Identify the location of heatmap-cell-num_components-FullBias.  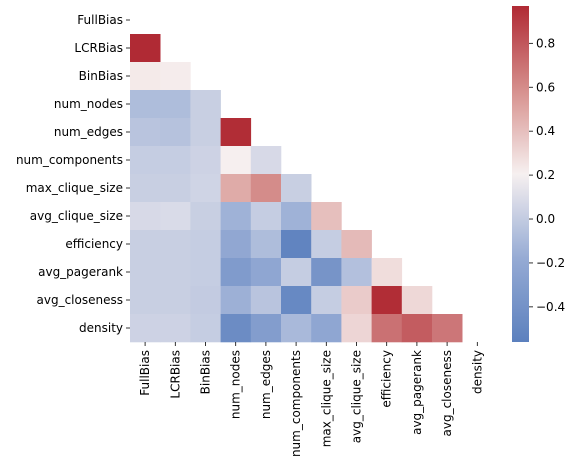
(145, 160).